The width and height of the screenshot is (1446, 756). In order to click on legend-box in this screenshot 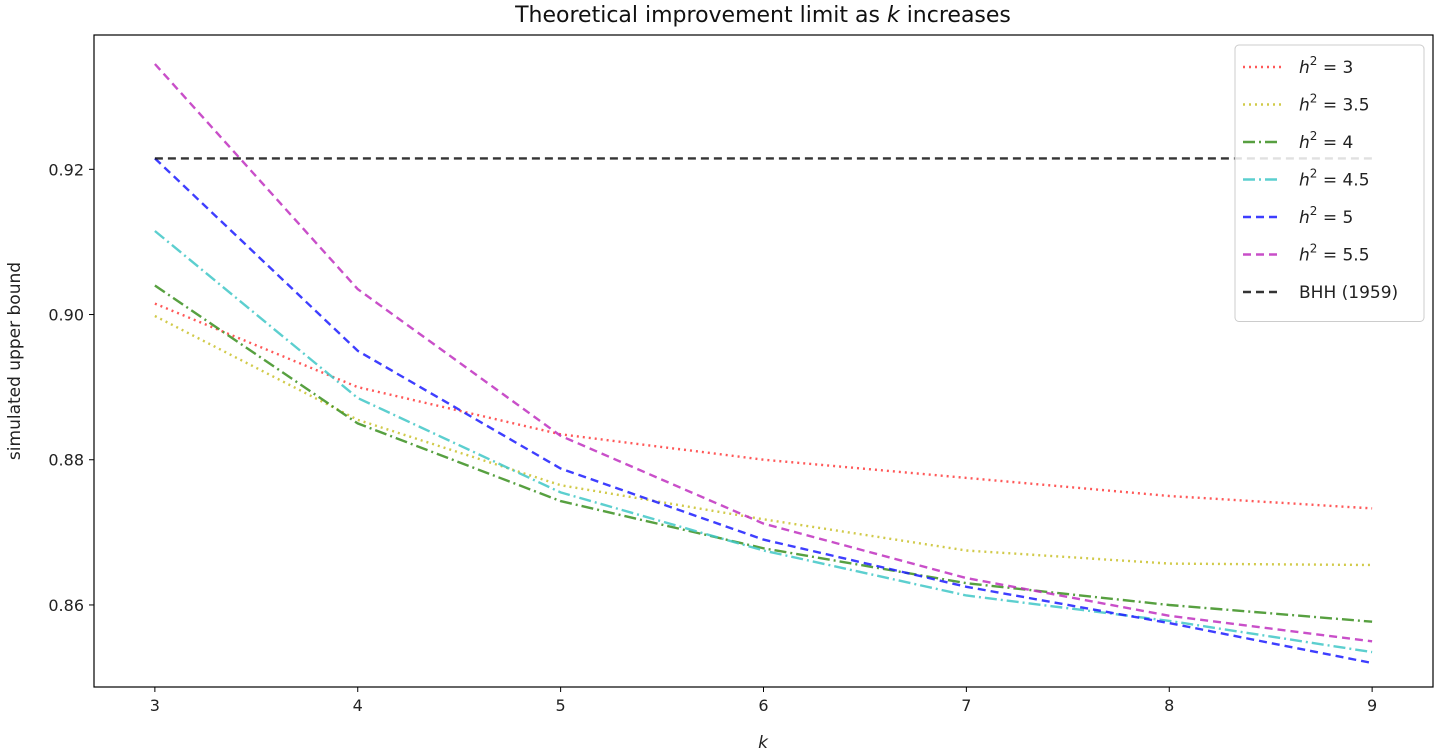, I will do `click(1329, 183)`.